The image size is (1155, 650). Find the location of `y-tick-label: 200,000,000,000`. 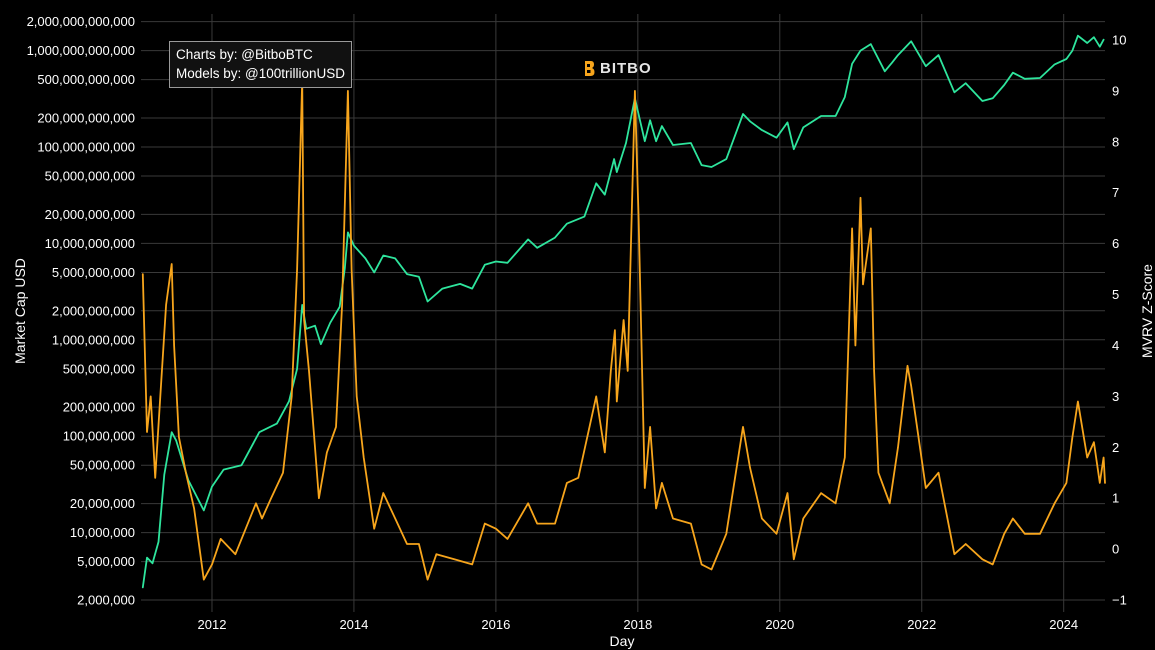

y-tick-label: 200,000,000,000 is located at coordinates (86, 118).